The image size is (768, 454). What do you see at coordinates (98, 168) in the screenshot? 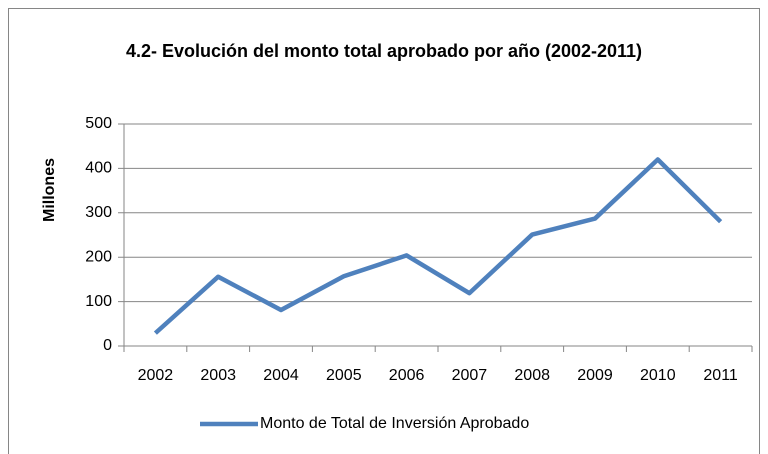
I see `y-tick-label: 400` at bounding box center [98, 168].